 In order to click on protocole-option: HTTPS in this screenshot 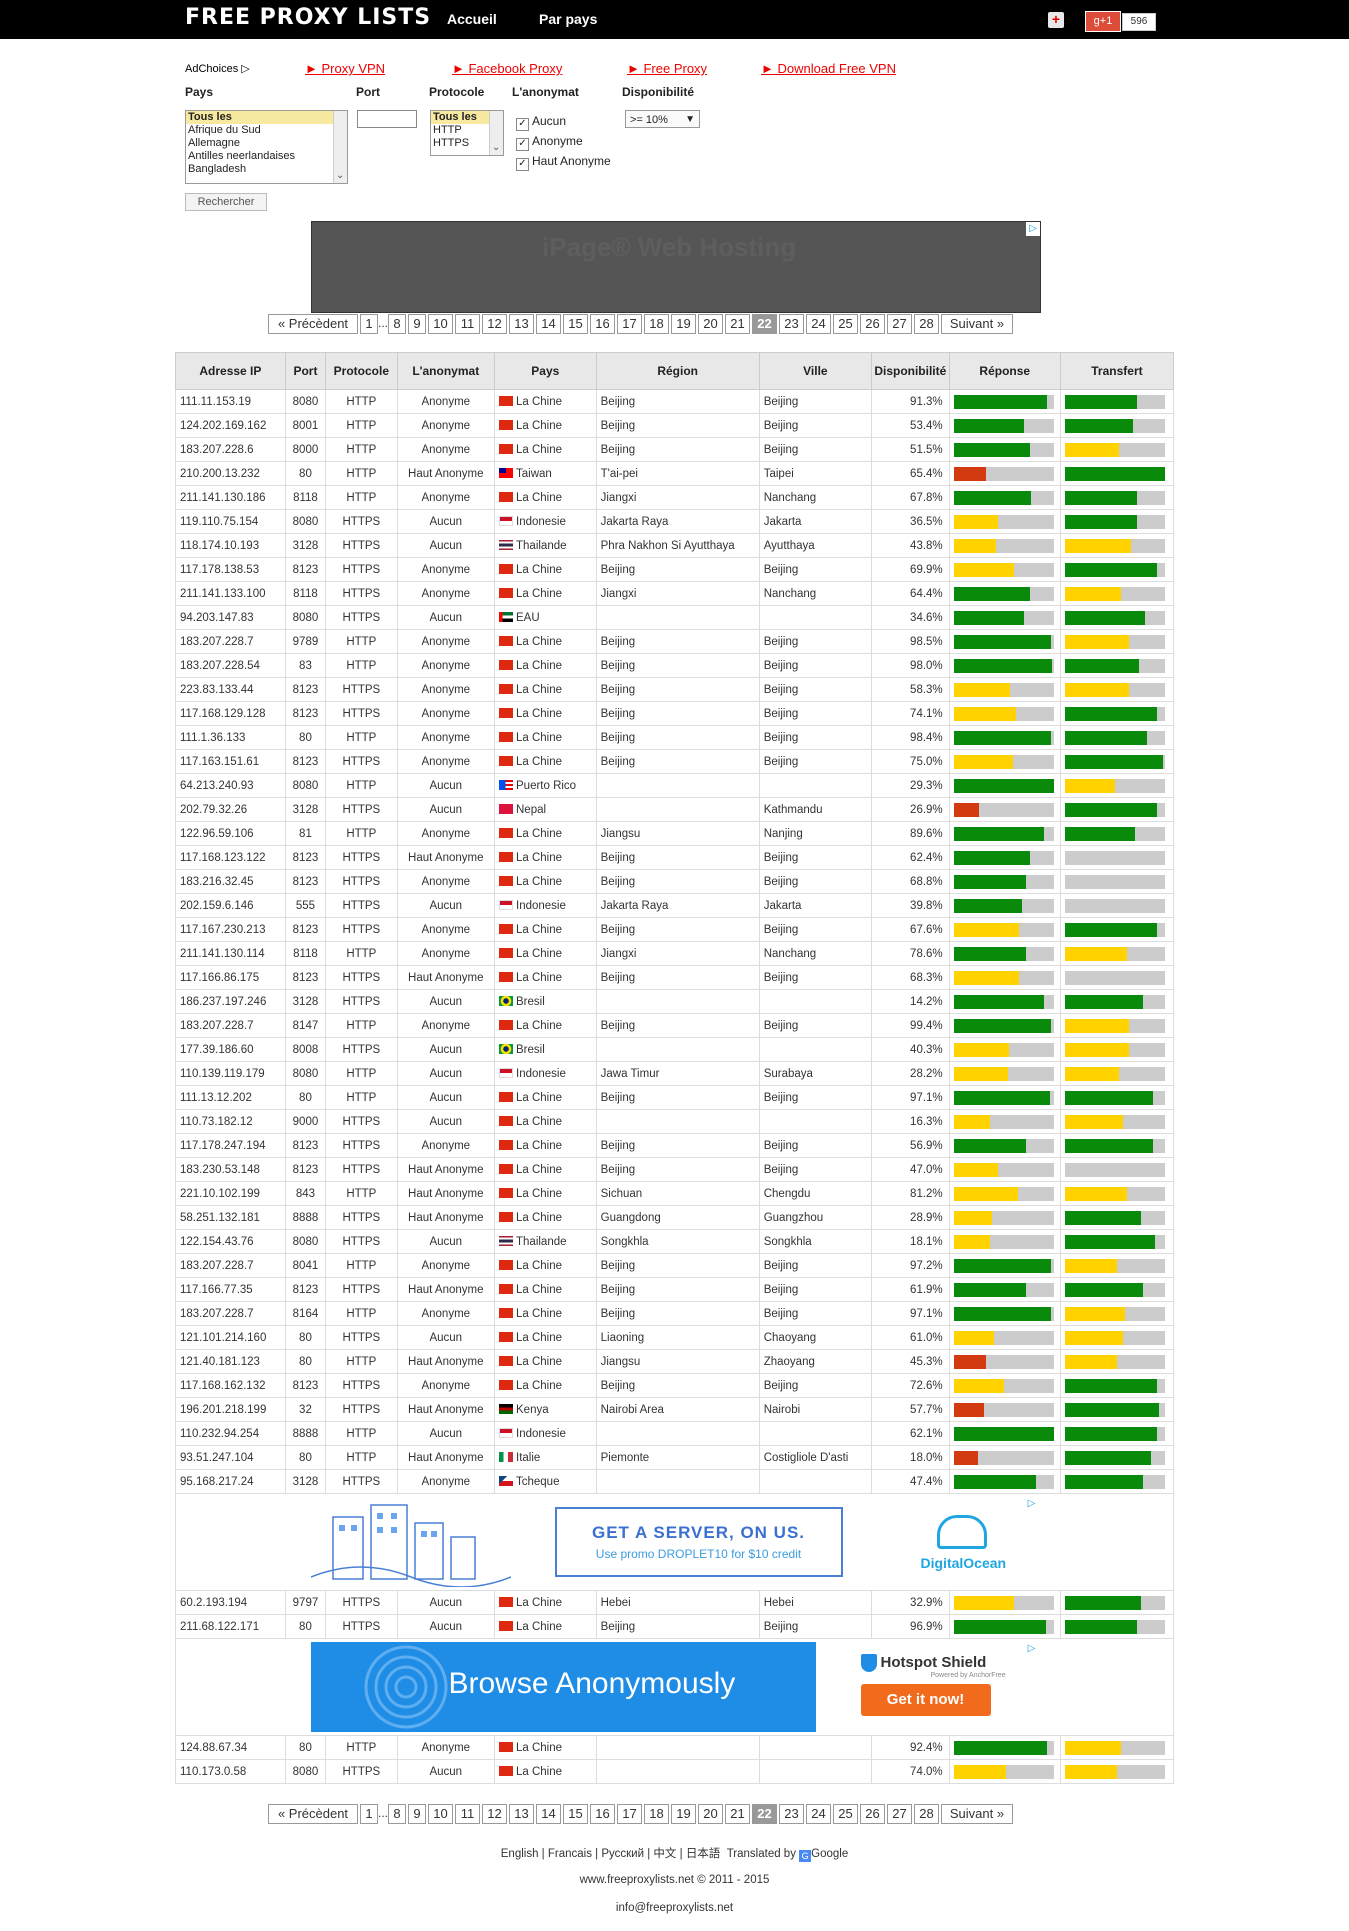, I will do `click(451, 143)`.